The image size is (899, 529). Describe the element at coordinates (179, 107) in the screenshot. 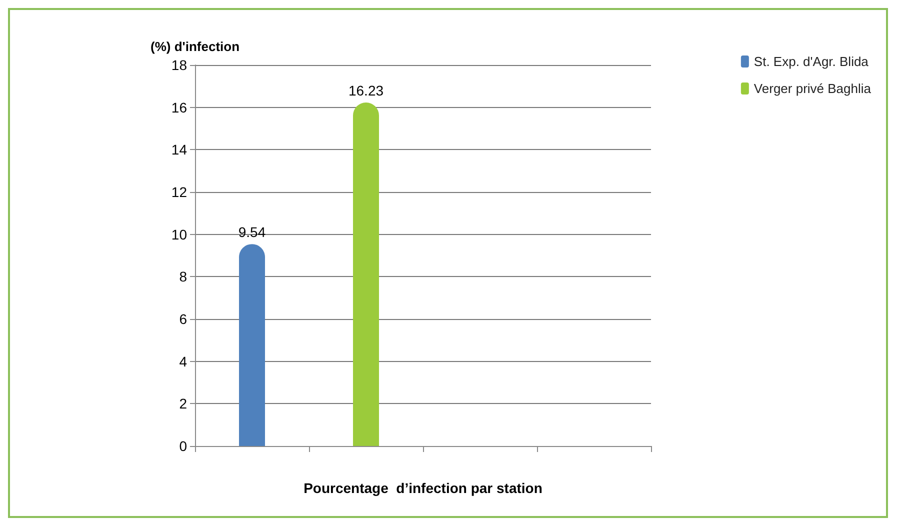

I see `y-tick-label: 16` at that location.